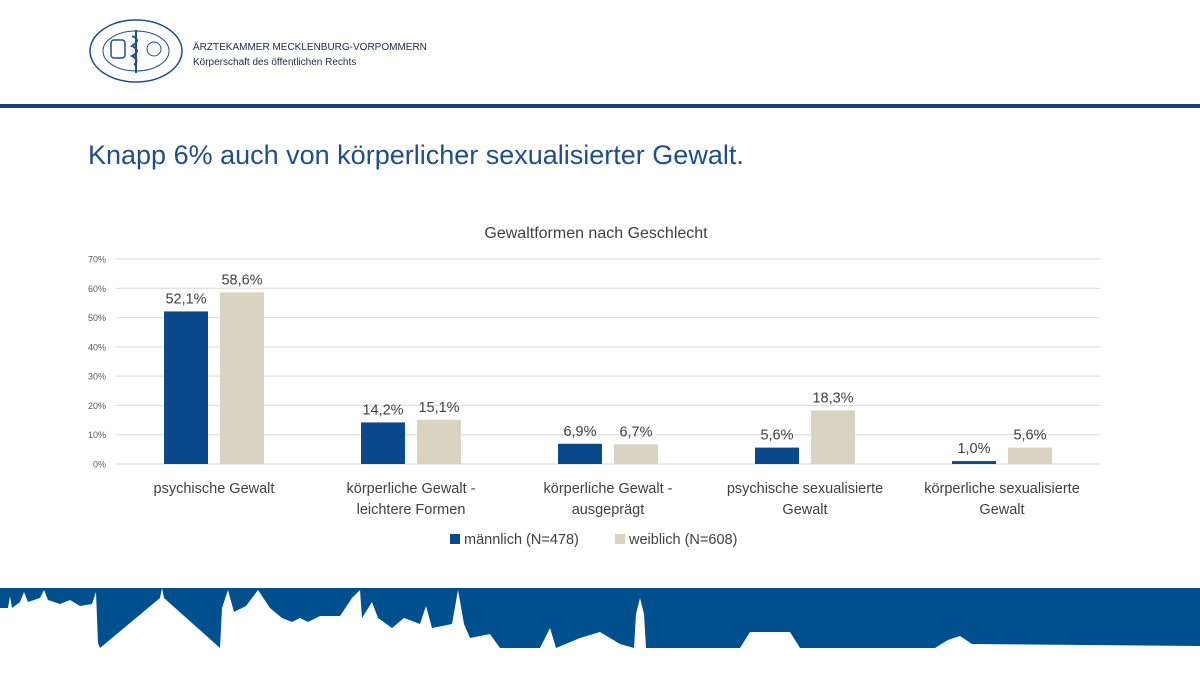  I want to click on x-tick-label: körperliche sexualisierte, so click(1002, 489).